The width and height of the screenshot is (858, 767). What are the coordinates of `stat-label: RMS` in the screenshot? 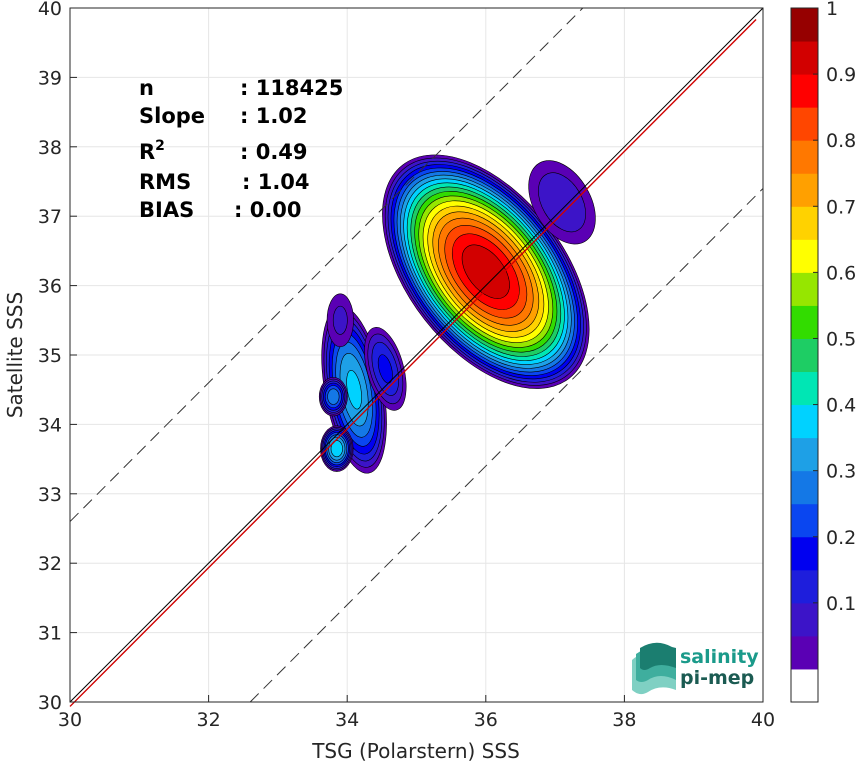 It's located at (165, 182).